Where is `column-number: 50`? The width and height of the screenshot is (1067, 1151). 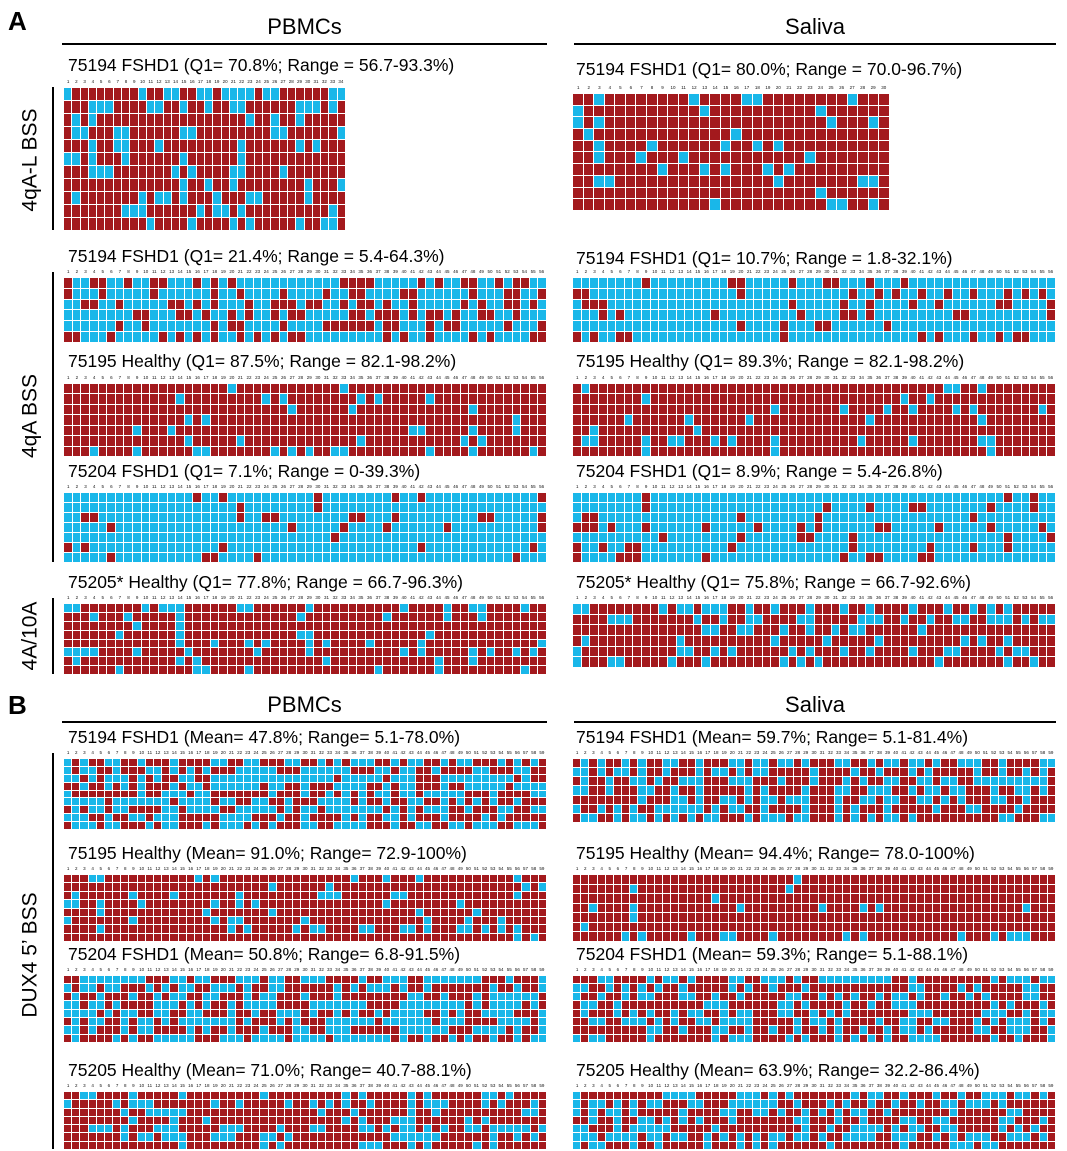 column-number: 50 is located at coordinates (490, 486).